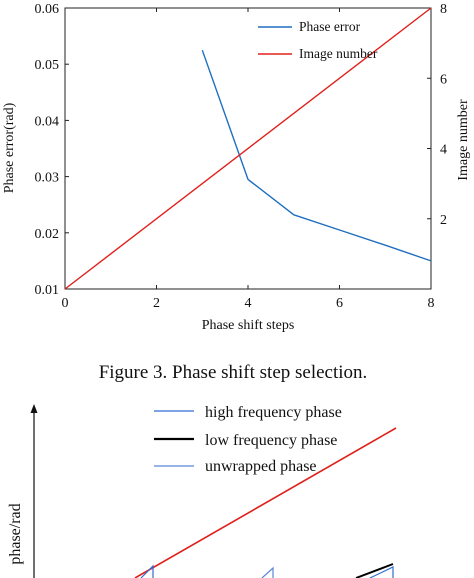 Image resolution: width=474 pixels, height=578 pixels. I want to click on legend: Phase error Image number, so click(318, 40).